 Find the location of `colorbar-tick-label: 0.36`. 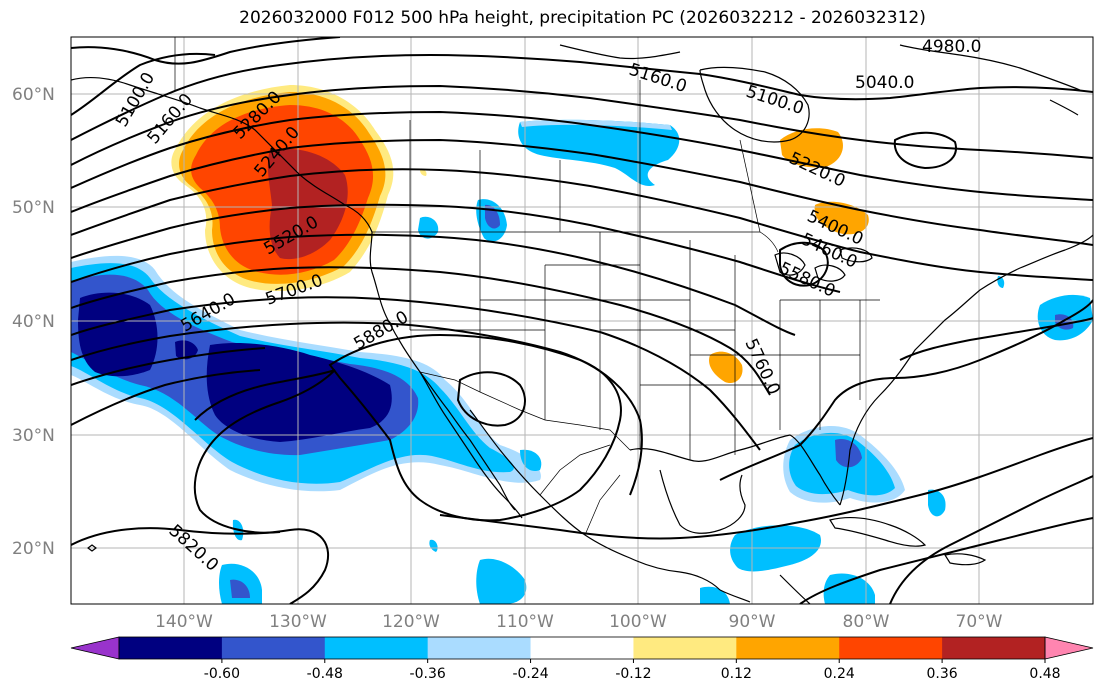

colorbar-tick-label: 0.36 is located at coordinates (942, 674).